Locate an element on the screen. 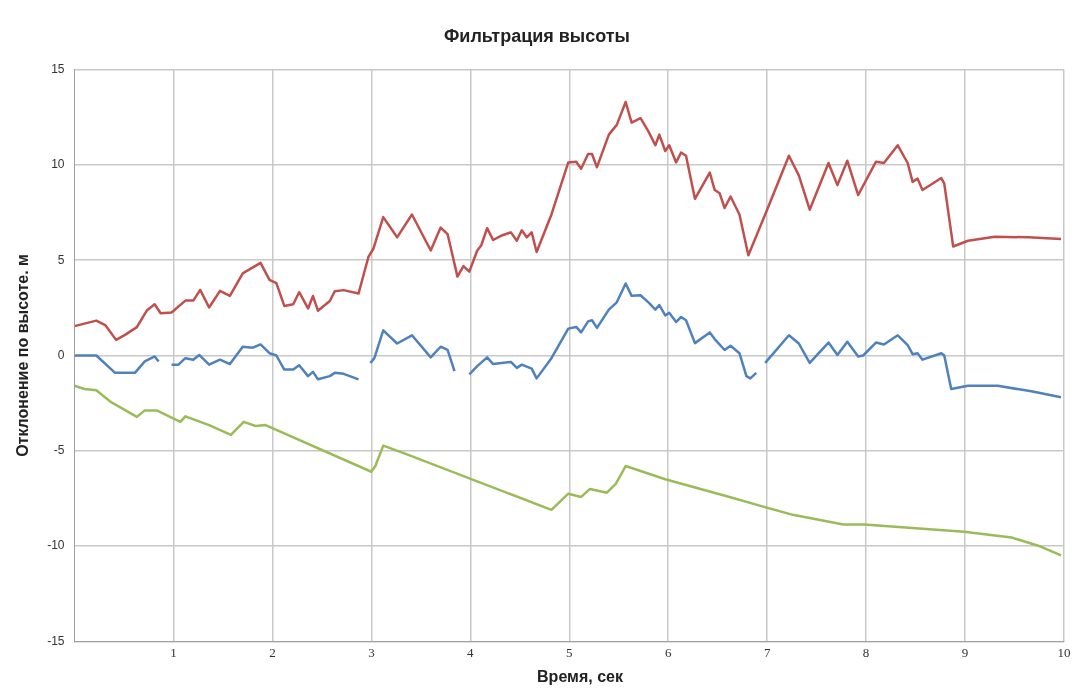  x-tick-label: 2 is located at coordinates (272, 652).